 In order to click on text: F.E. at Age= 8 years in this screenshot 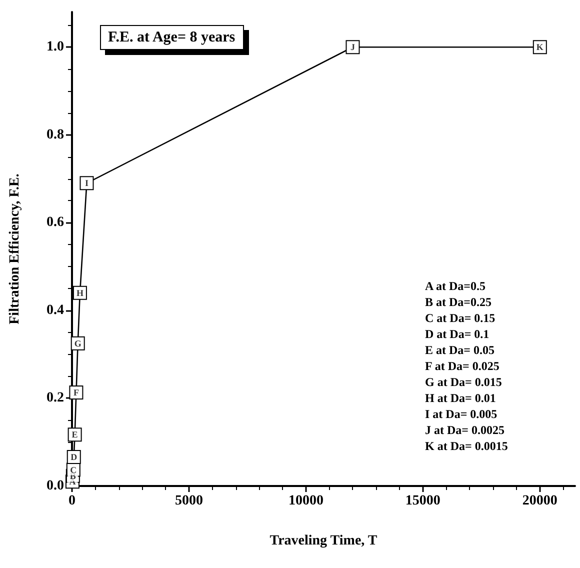, I will do `click(172, 38)`.